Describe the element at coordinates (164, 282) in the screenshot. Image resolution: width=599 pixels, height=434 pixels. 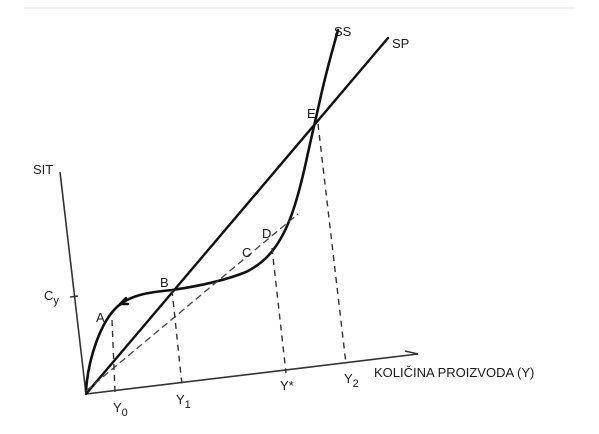
I see `point-b-label: B` at that location.